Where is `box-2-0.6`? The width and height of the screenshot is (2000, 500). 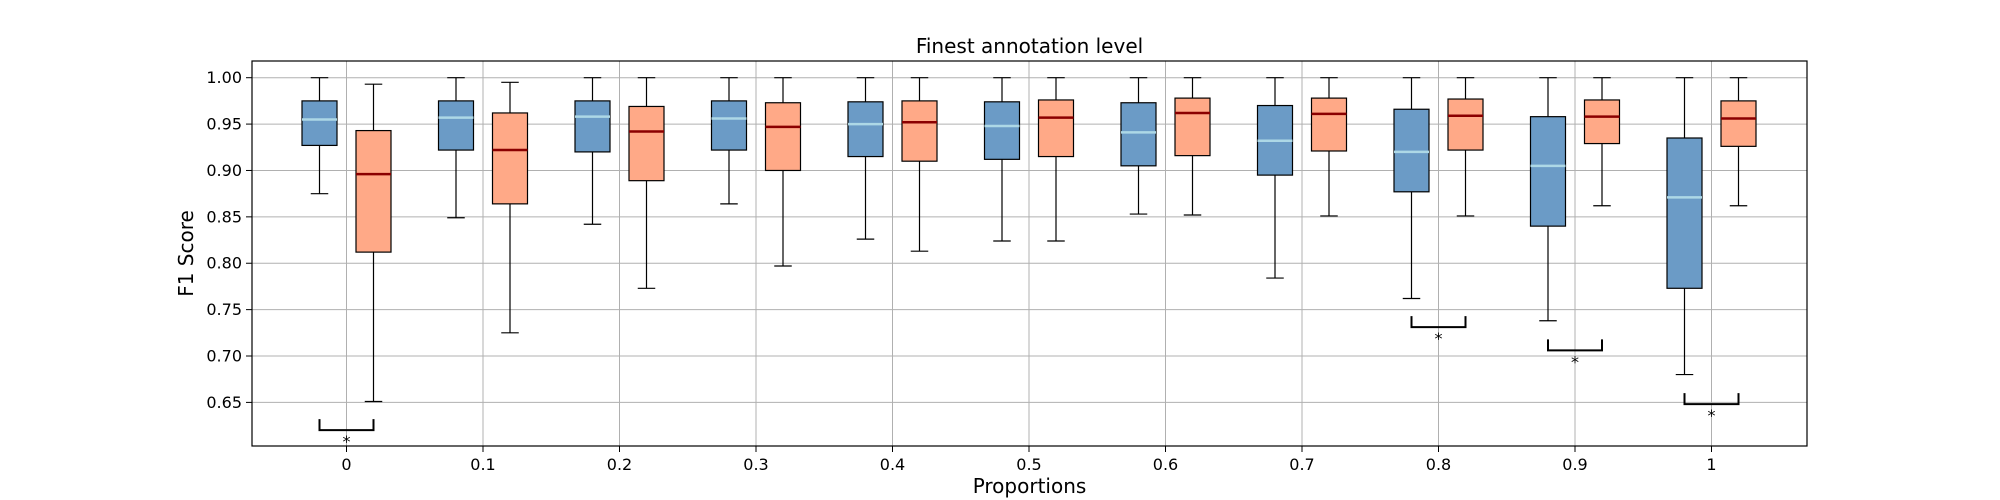 box-2-0.6 is located at coordinates (1192, 146).